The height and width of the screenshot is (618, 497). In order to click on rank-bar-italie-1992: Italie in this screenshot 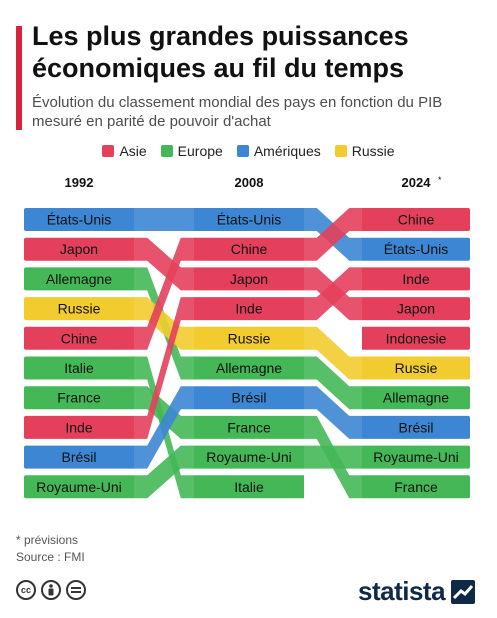, I will do `click(79, 368)`.